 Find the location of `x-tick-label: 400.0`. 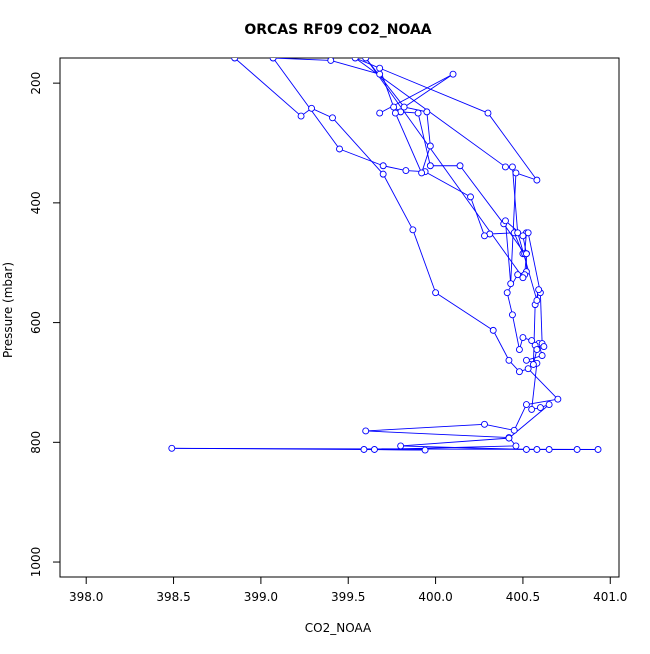

x-tick-label: 400.0 is located at coordinates (435, 597).